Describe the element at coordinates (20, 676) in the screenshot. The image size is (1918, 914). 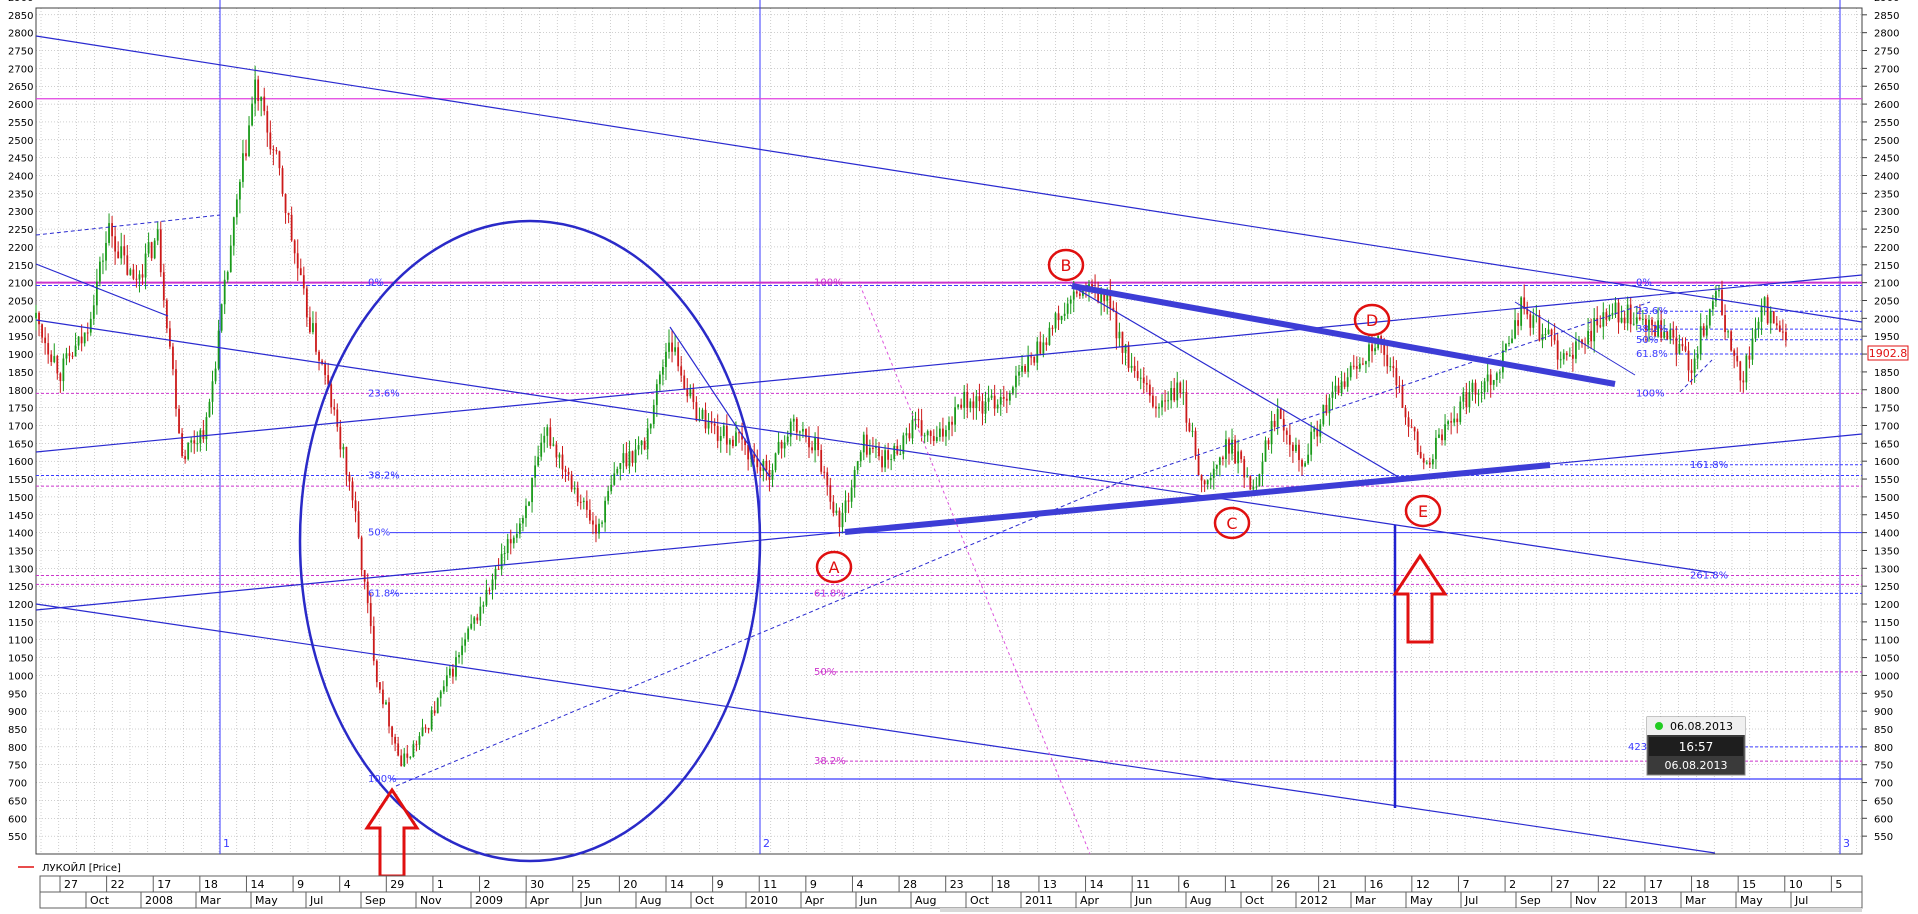
I see `y-tick-label-left: 1000` at that location.